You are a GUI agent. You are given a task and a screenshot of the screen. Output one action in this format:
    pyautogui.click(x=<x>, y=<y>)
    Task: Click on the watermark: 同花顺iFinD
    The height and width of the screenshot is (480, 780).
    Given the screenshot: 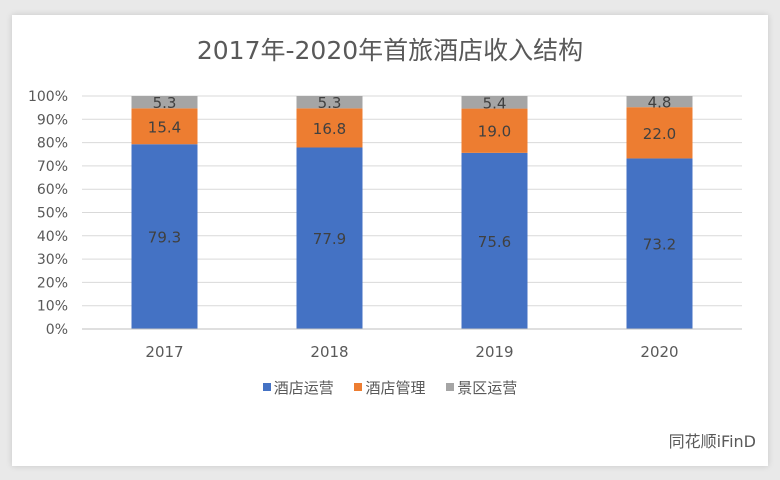 What is the action you would take?
    pyautogui.click(x=712, y=441)
    